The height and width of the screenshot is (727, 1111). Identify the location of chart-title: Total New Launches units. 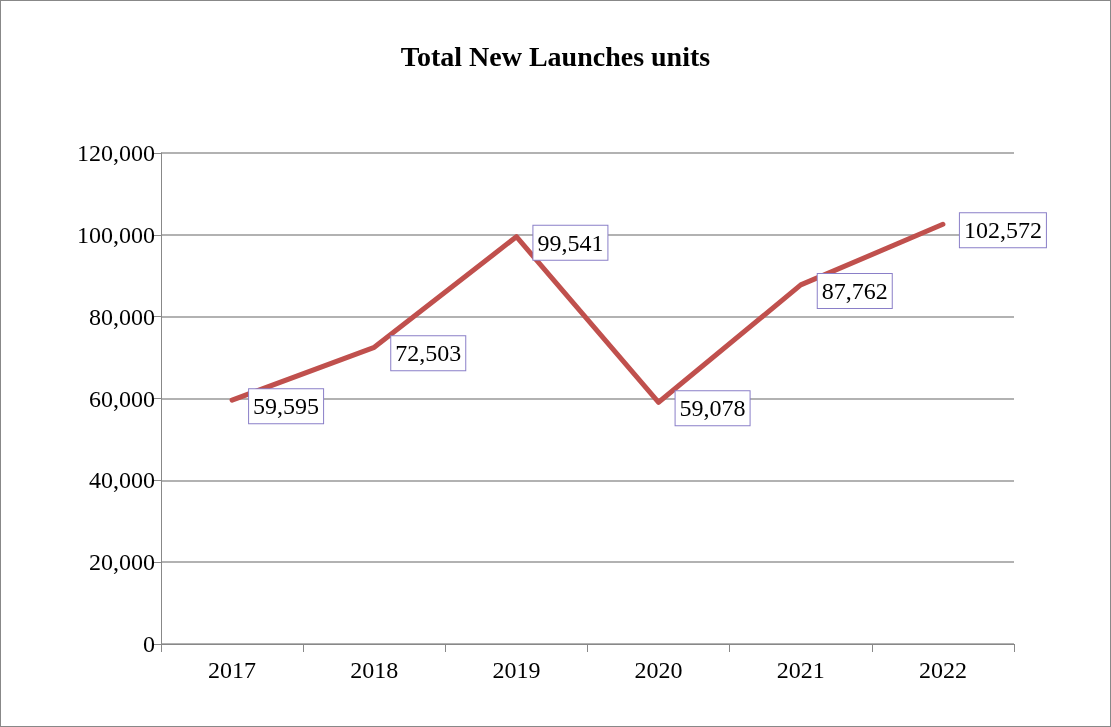
(555, 56).